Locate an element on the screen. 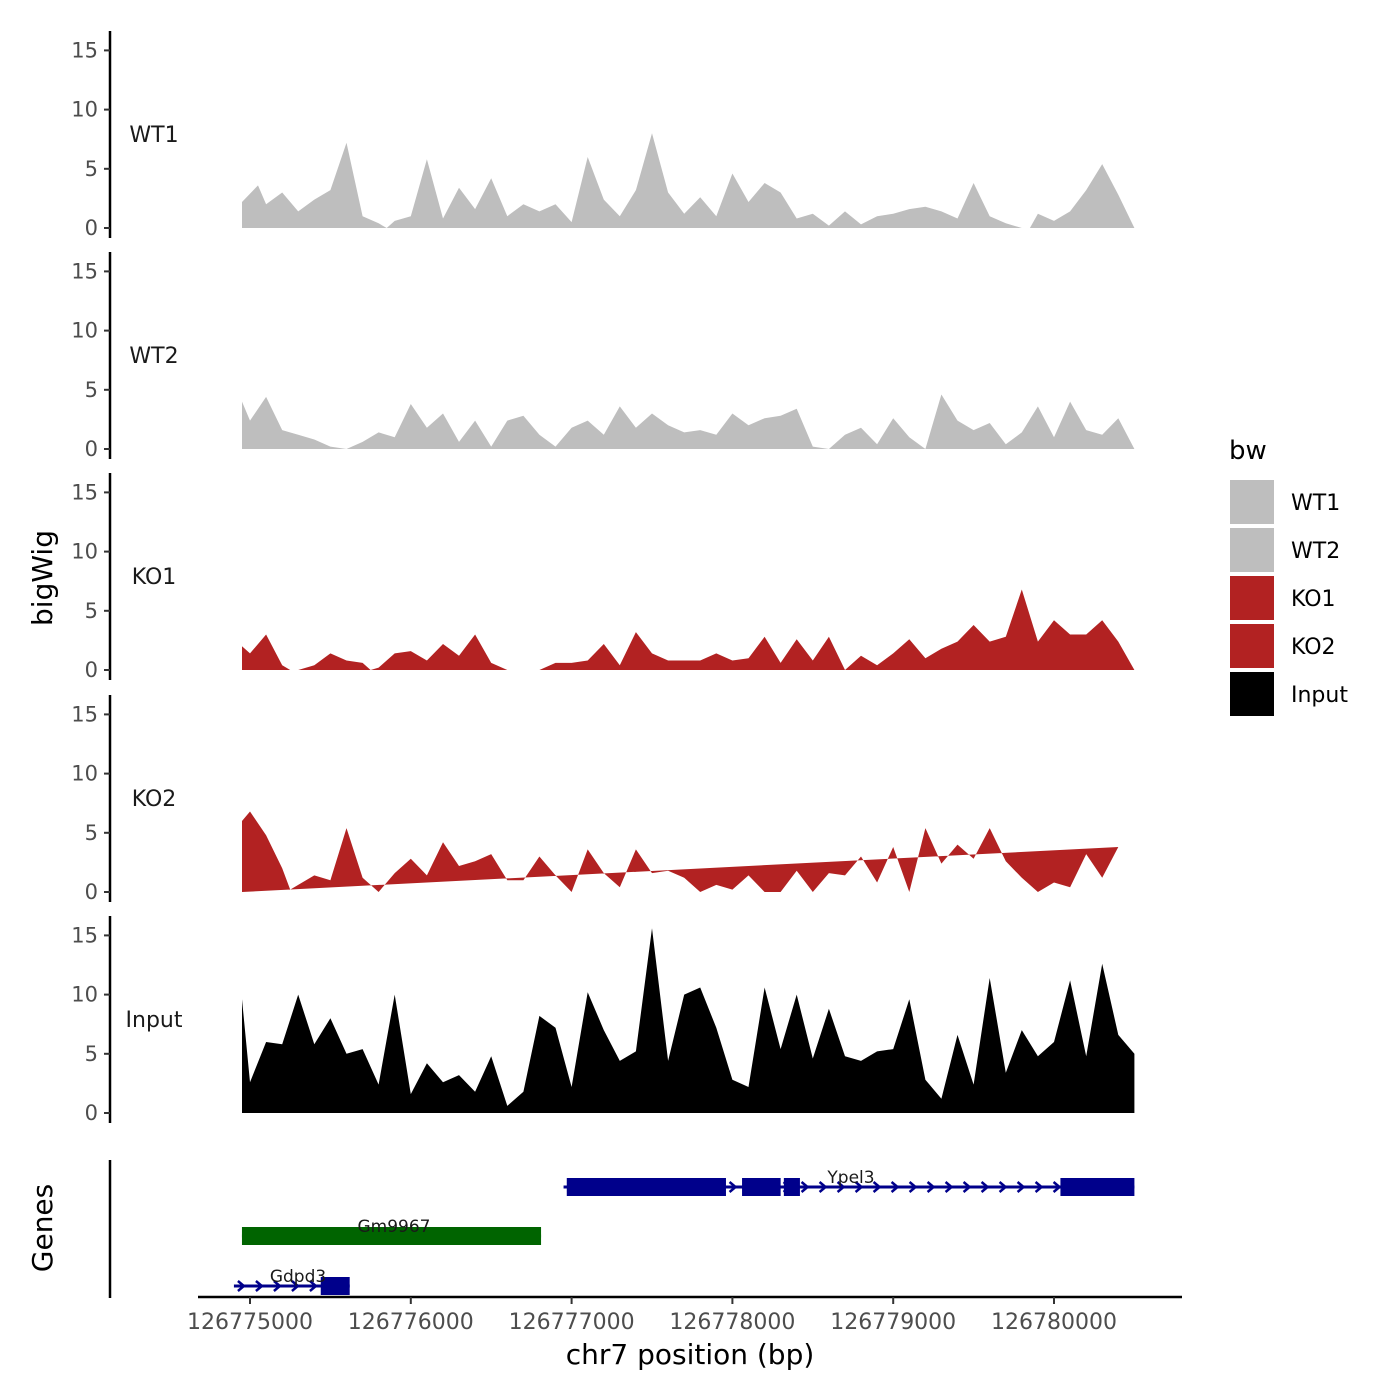 The height and width of the screenshot is (1400, 1400). track-label: WT1 is located at coordinates (153, 135).